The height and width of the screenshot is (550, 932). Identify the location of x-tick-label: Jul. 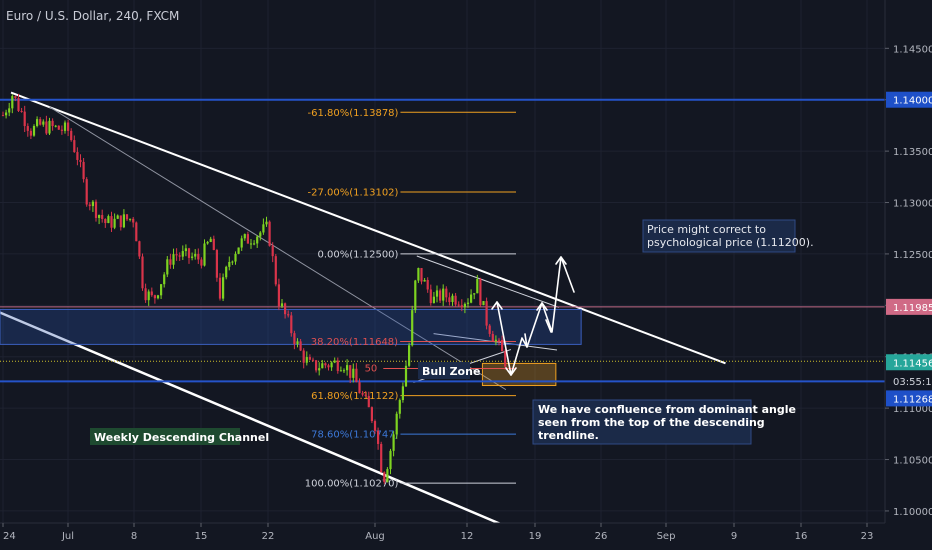
(67, 536).